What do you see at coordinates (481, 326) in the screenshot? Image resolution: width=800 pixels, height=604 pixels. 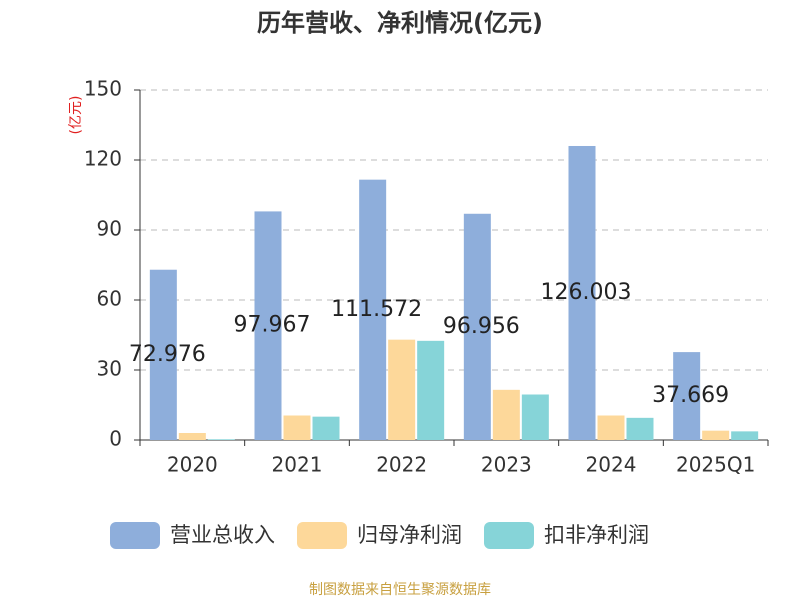 I see `value-label: 96.956` at bounding box center [481, 326].